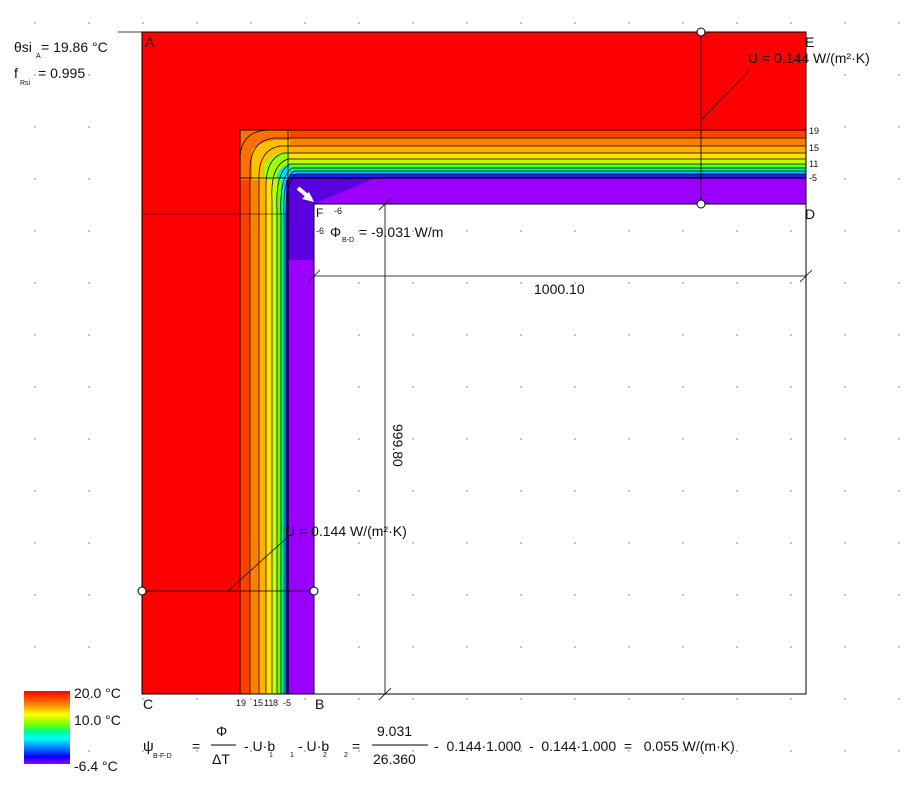 The width and height of the screenshot is (906, 796). I want to click on iso-label-top-11: 11, so click(813, 164).